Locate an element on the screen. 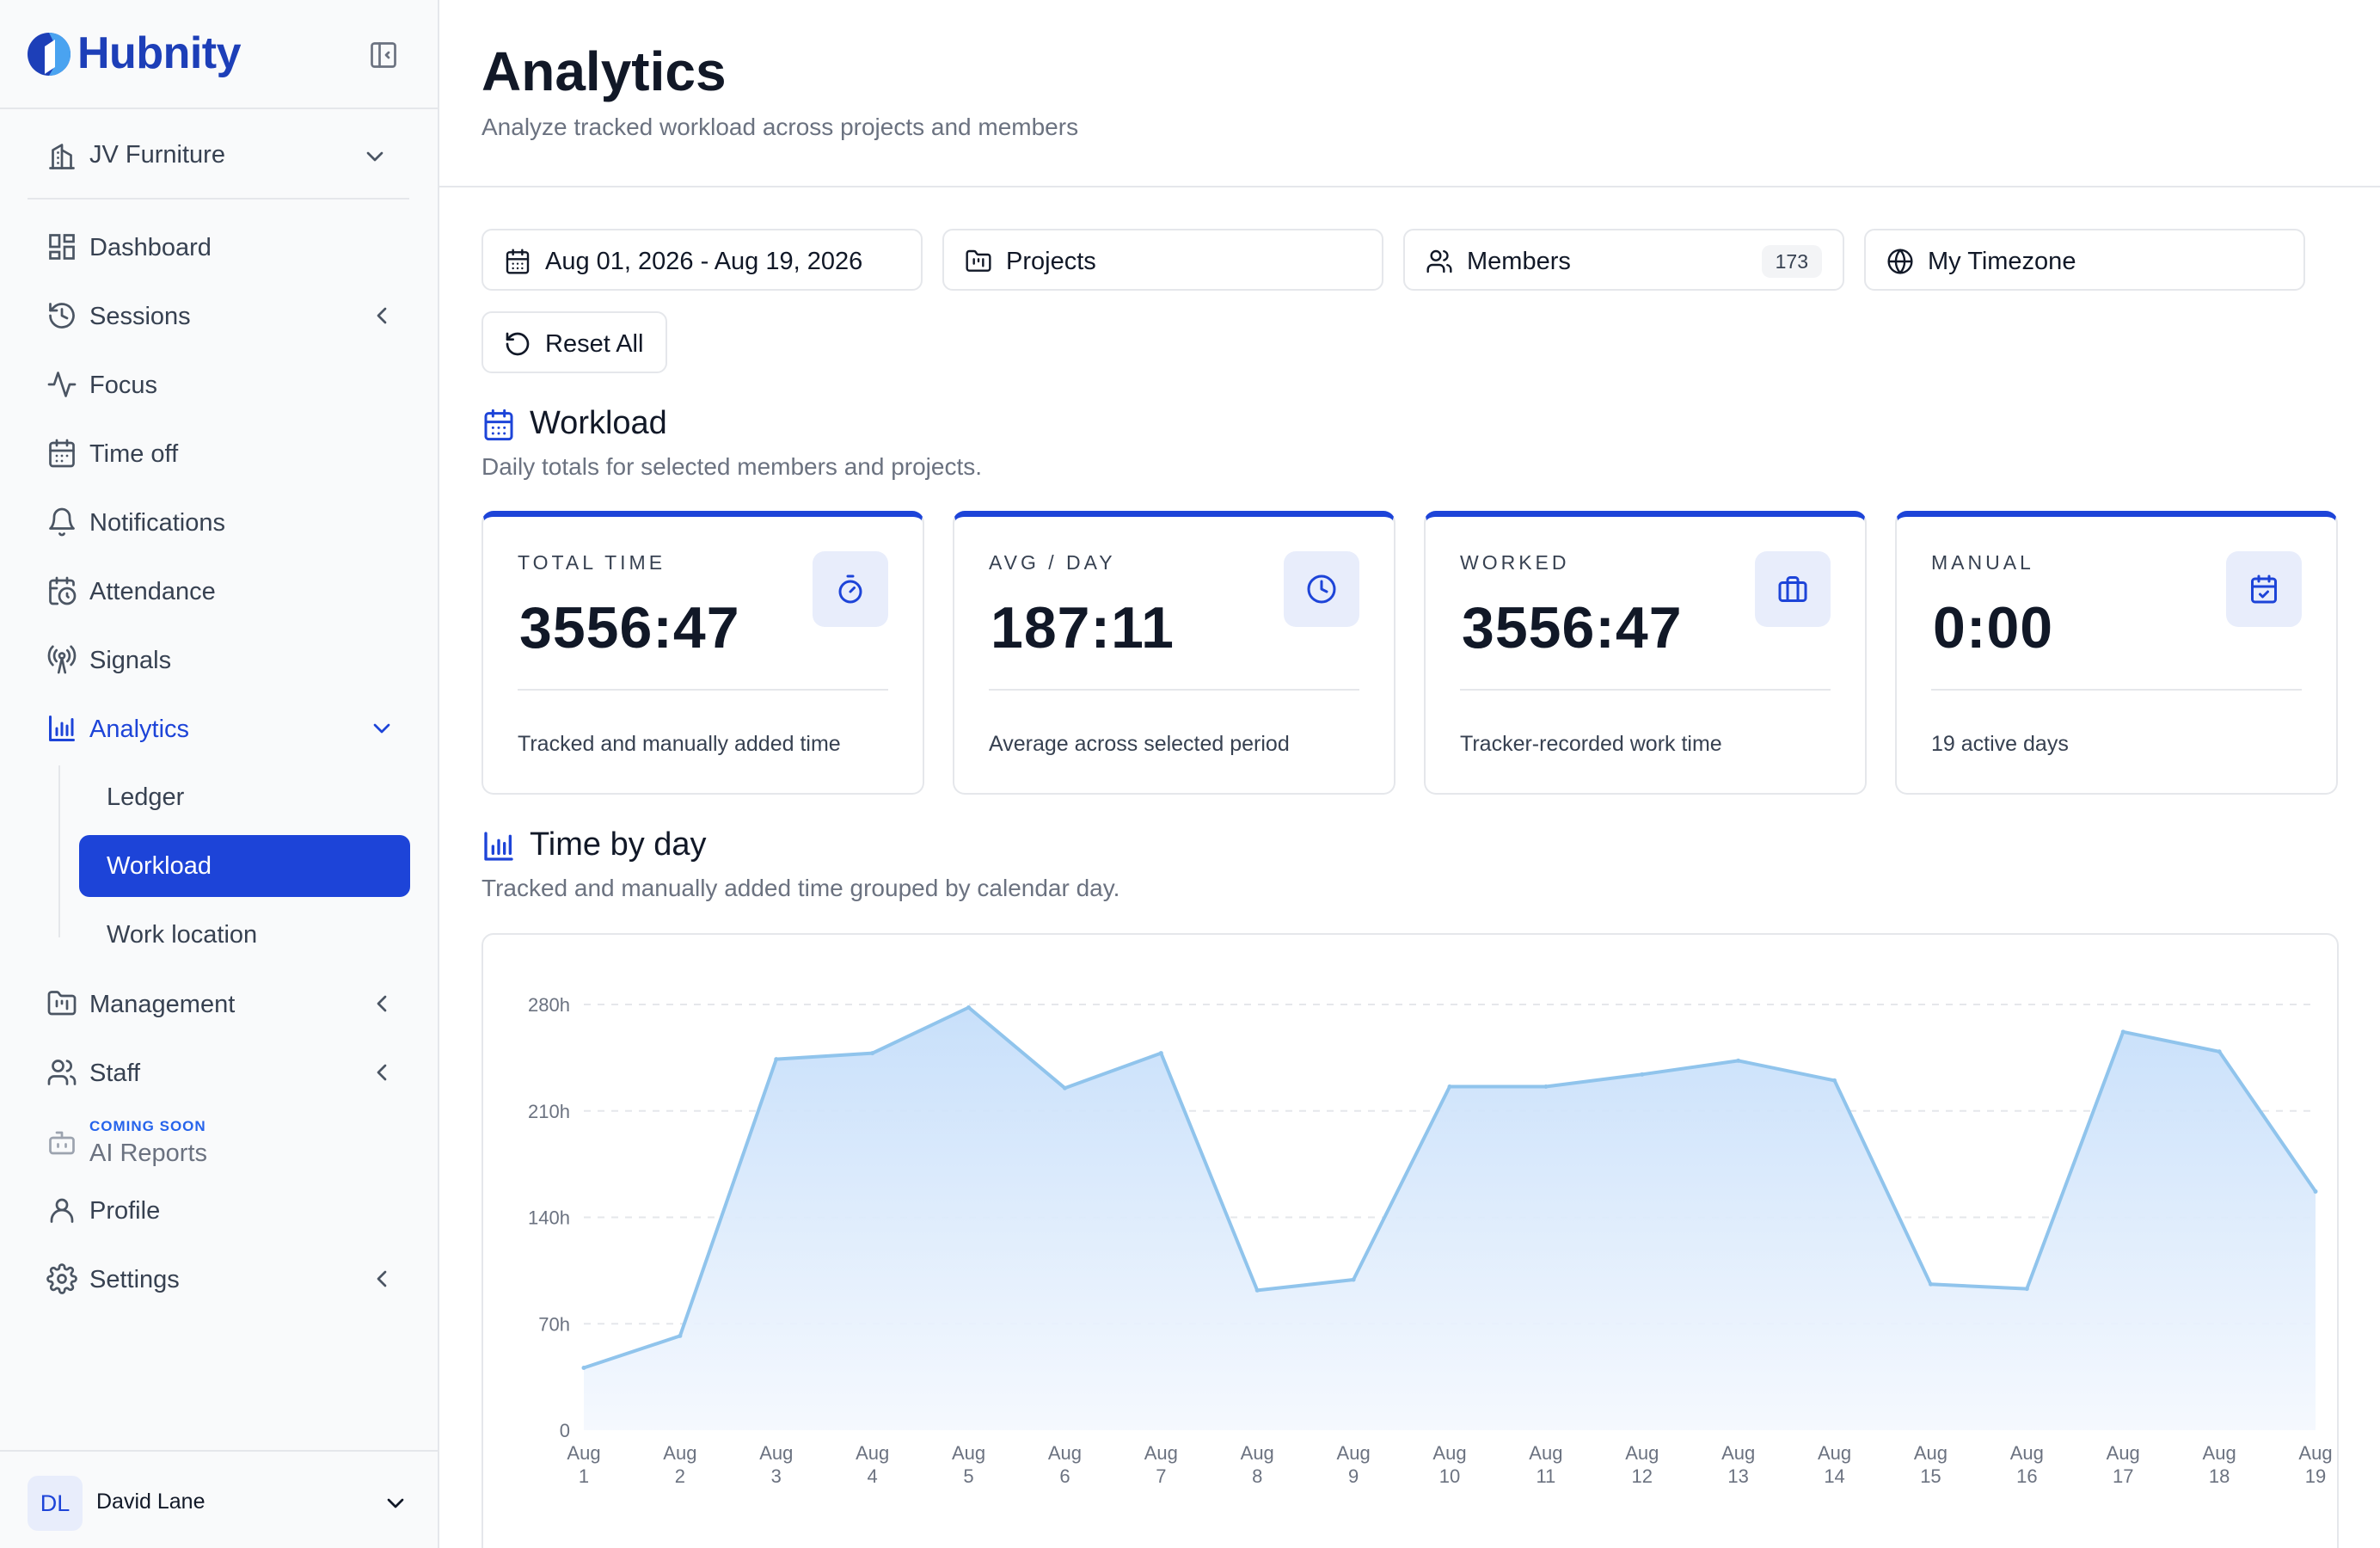 The height and width of the screenshot is (1548, 2380). time-by-day-section-title: Time by day is located at coordinates (618, 844).